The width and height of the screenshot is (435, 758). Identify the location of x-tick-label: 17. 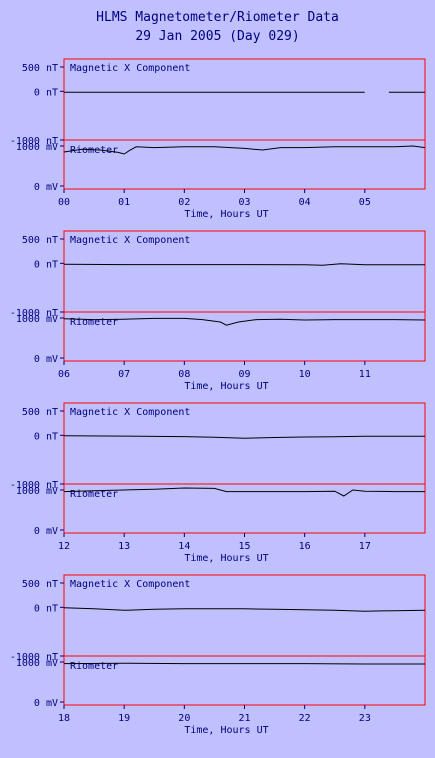
(365, 546).